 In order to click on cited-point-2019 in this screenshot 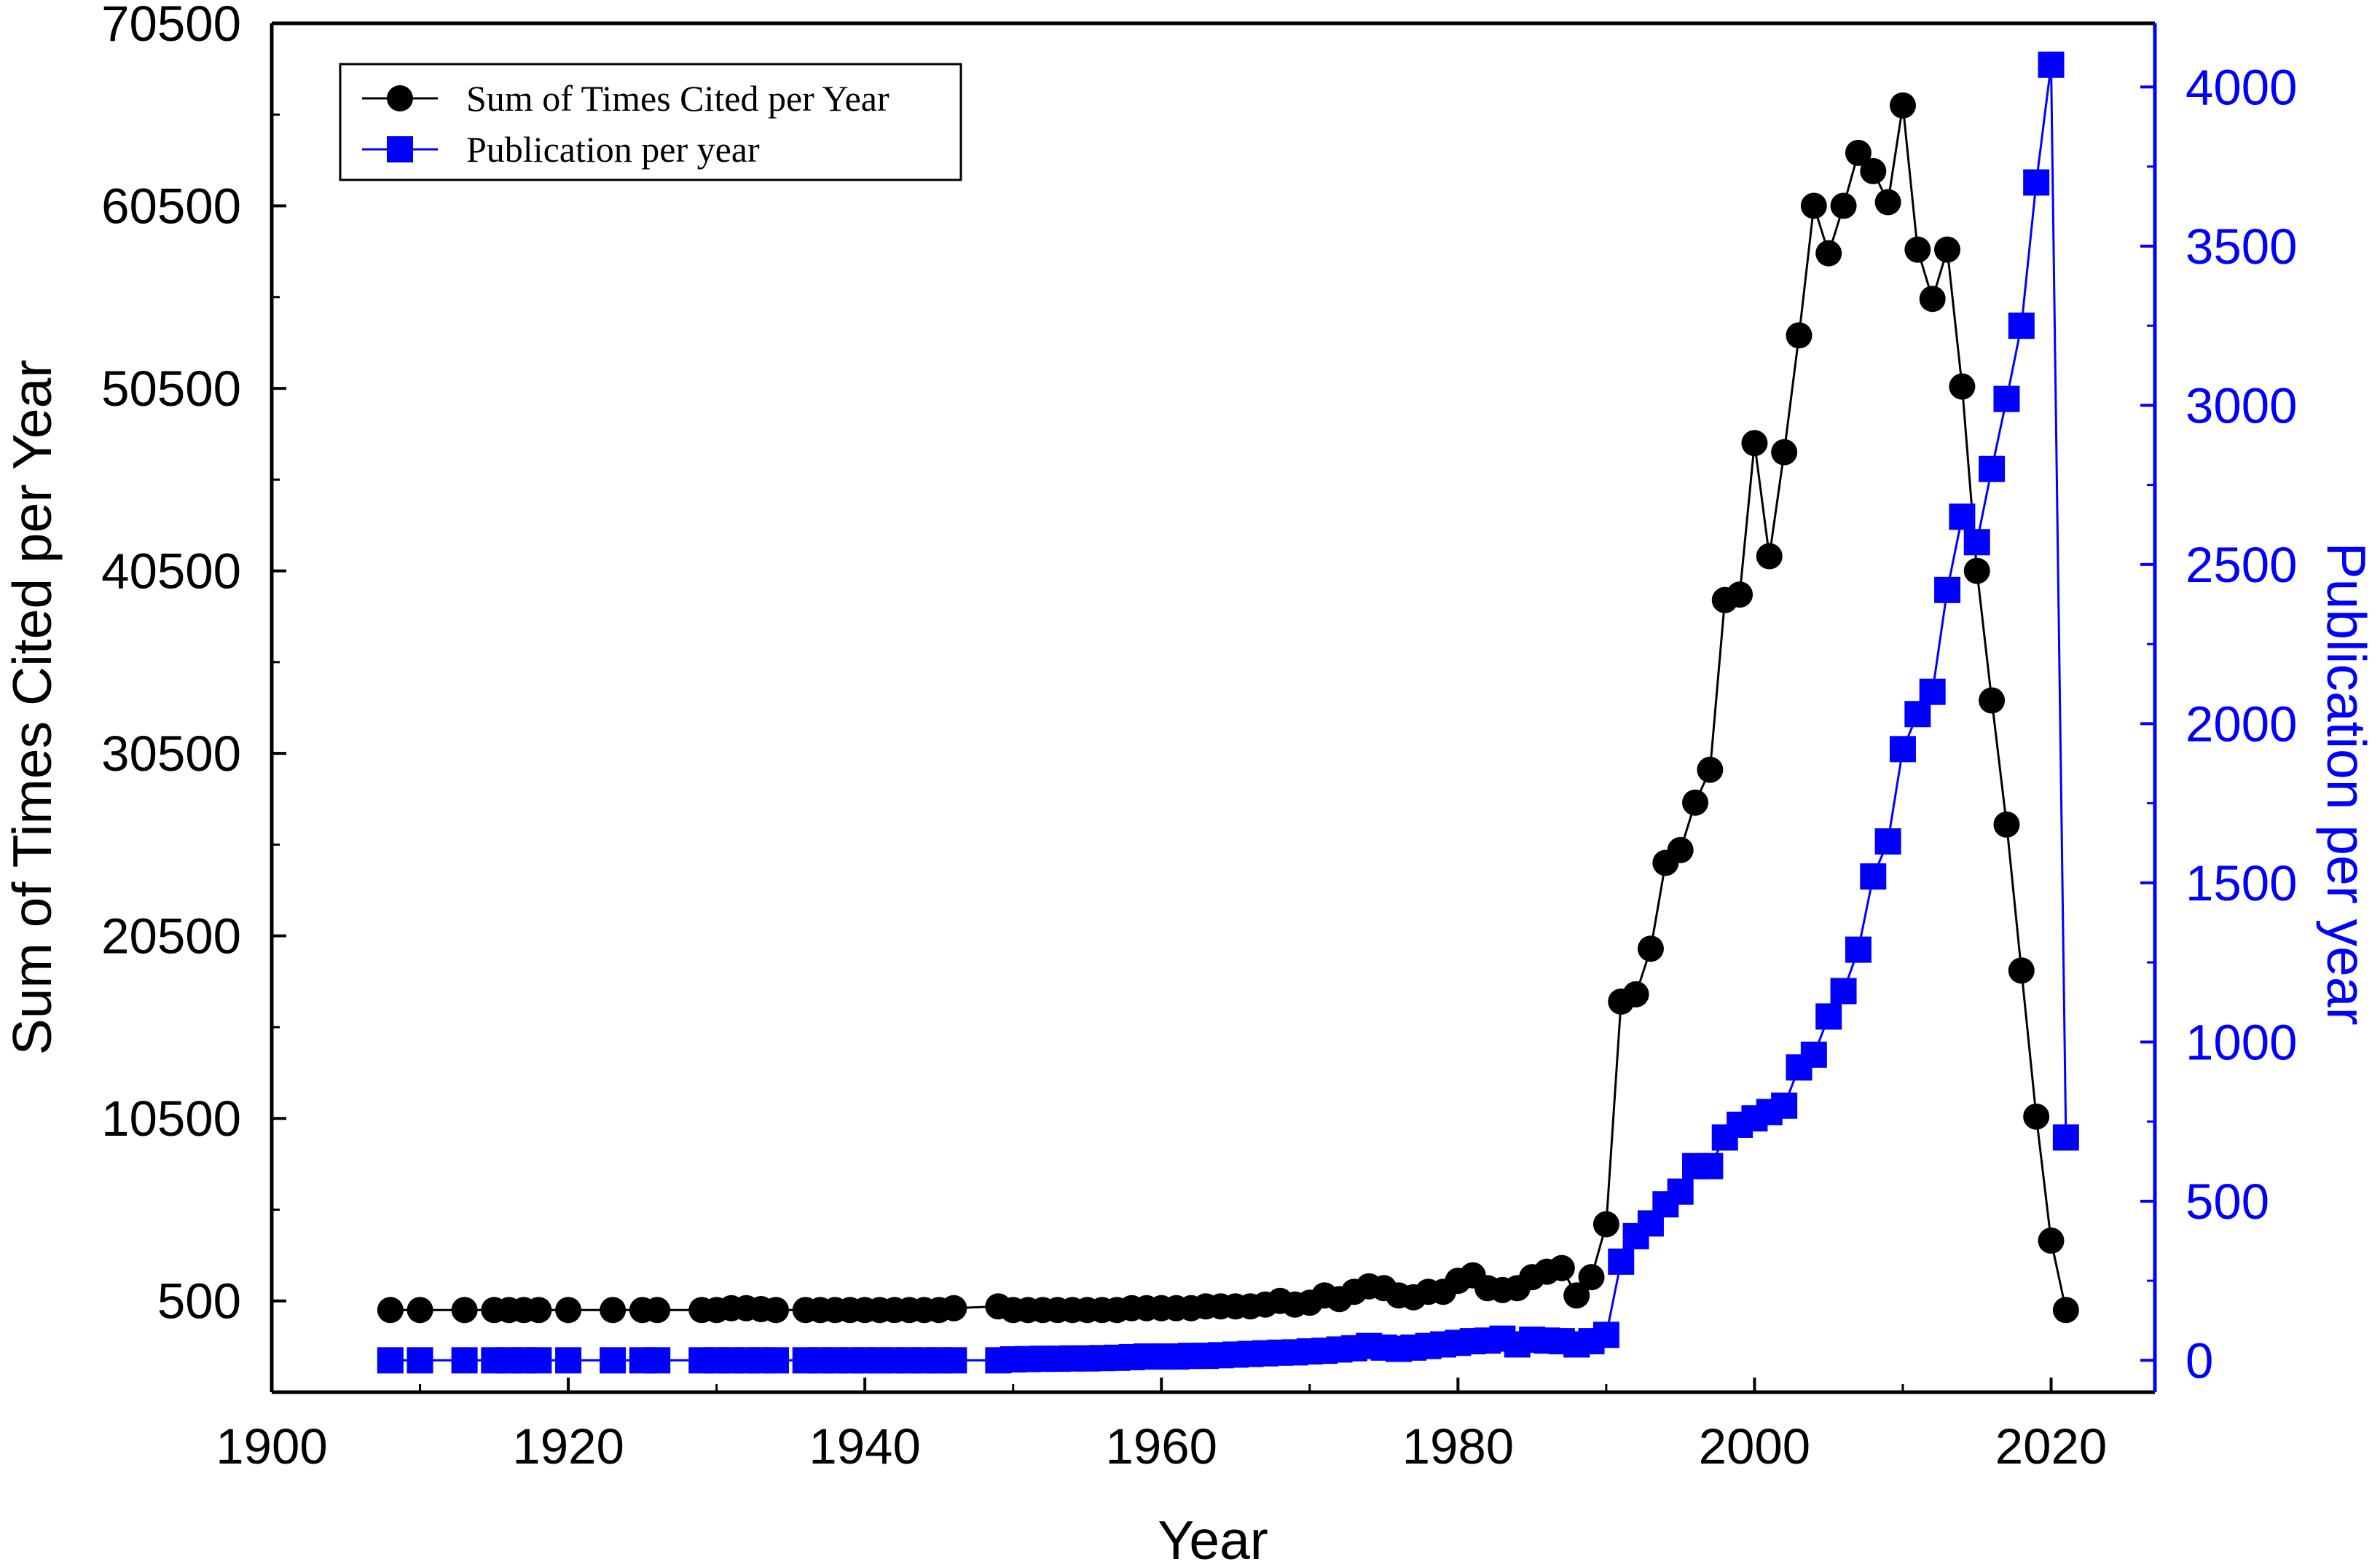, I will do `click(2036, 1116)`.